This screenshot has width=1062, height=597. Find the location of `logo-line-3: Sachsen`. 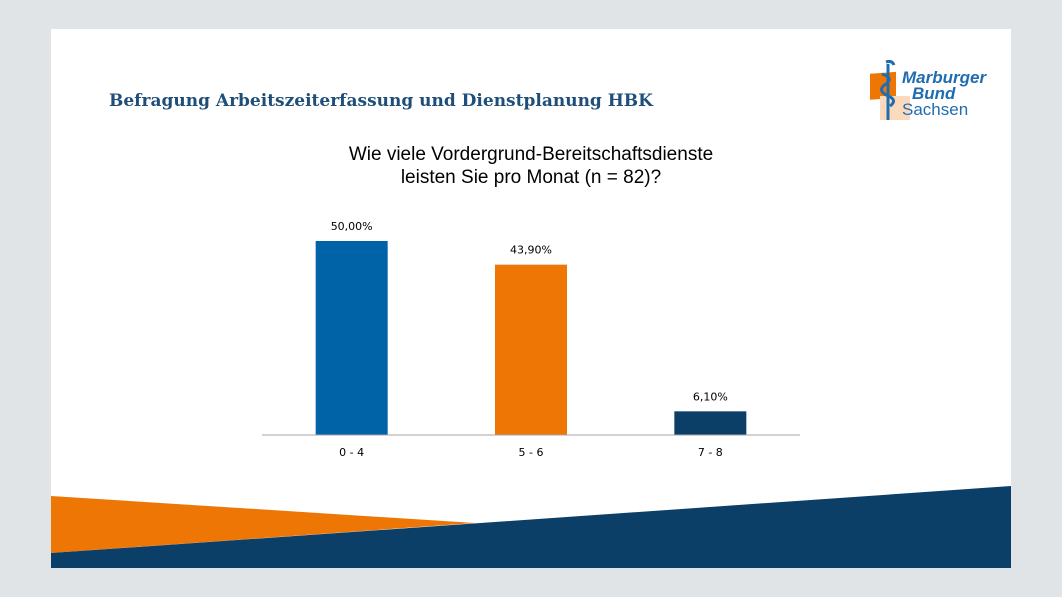

logo-line-3: Sachsen is located at coordinates (935, 109).